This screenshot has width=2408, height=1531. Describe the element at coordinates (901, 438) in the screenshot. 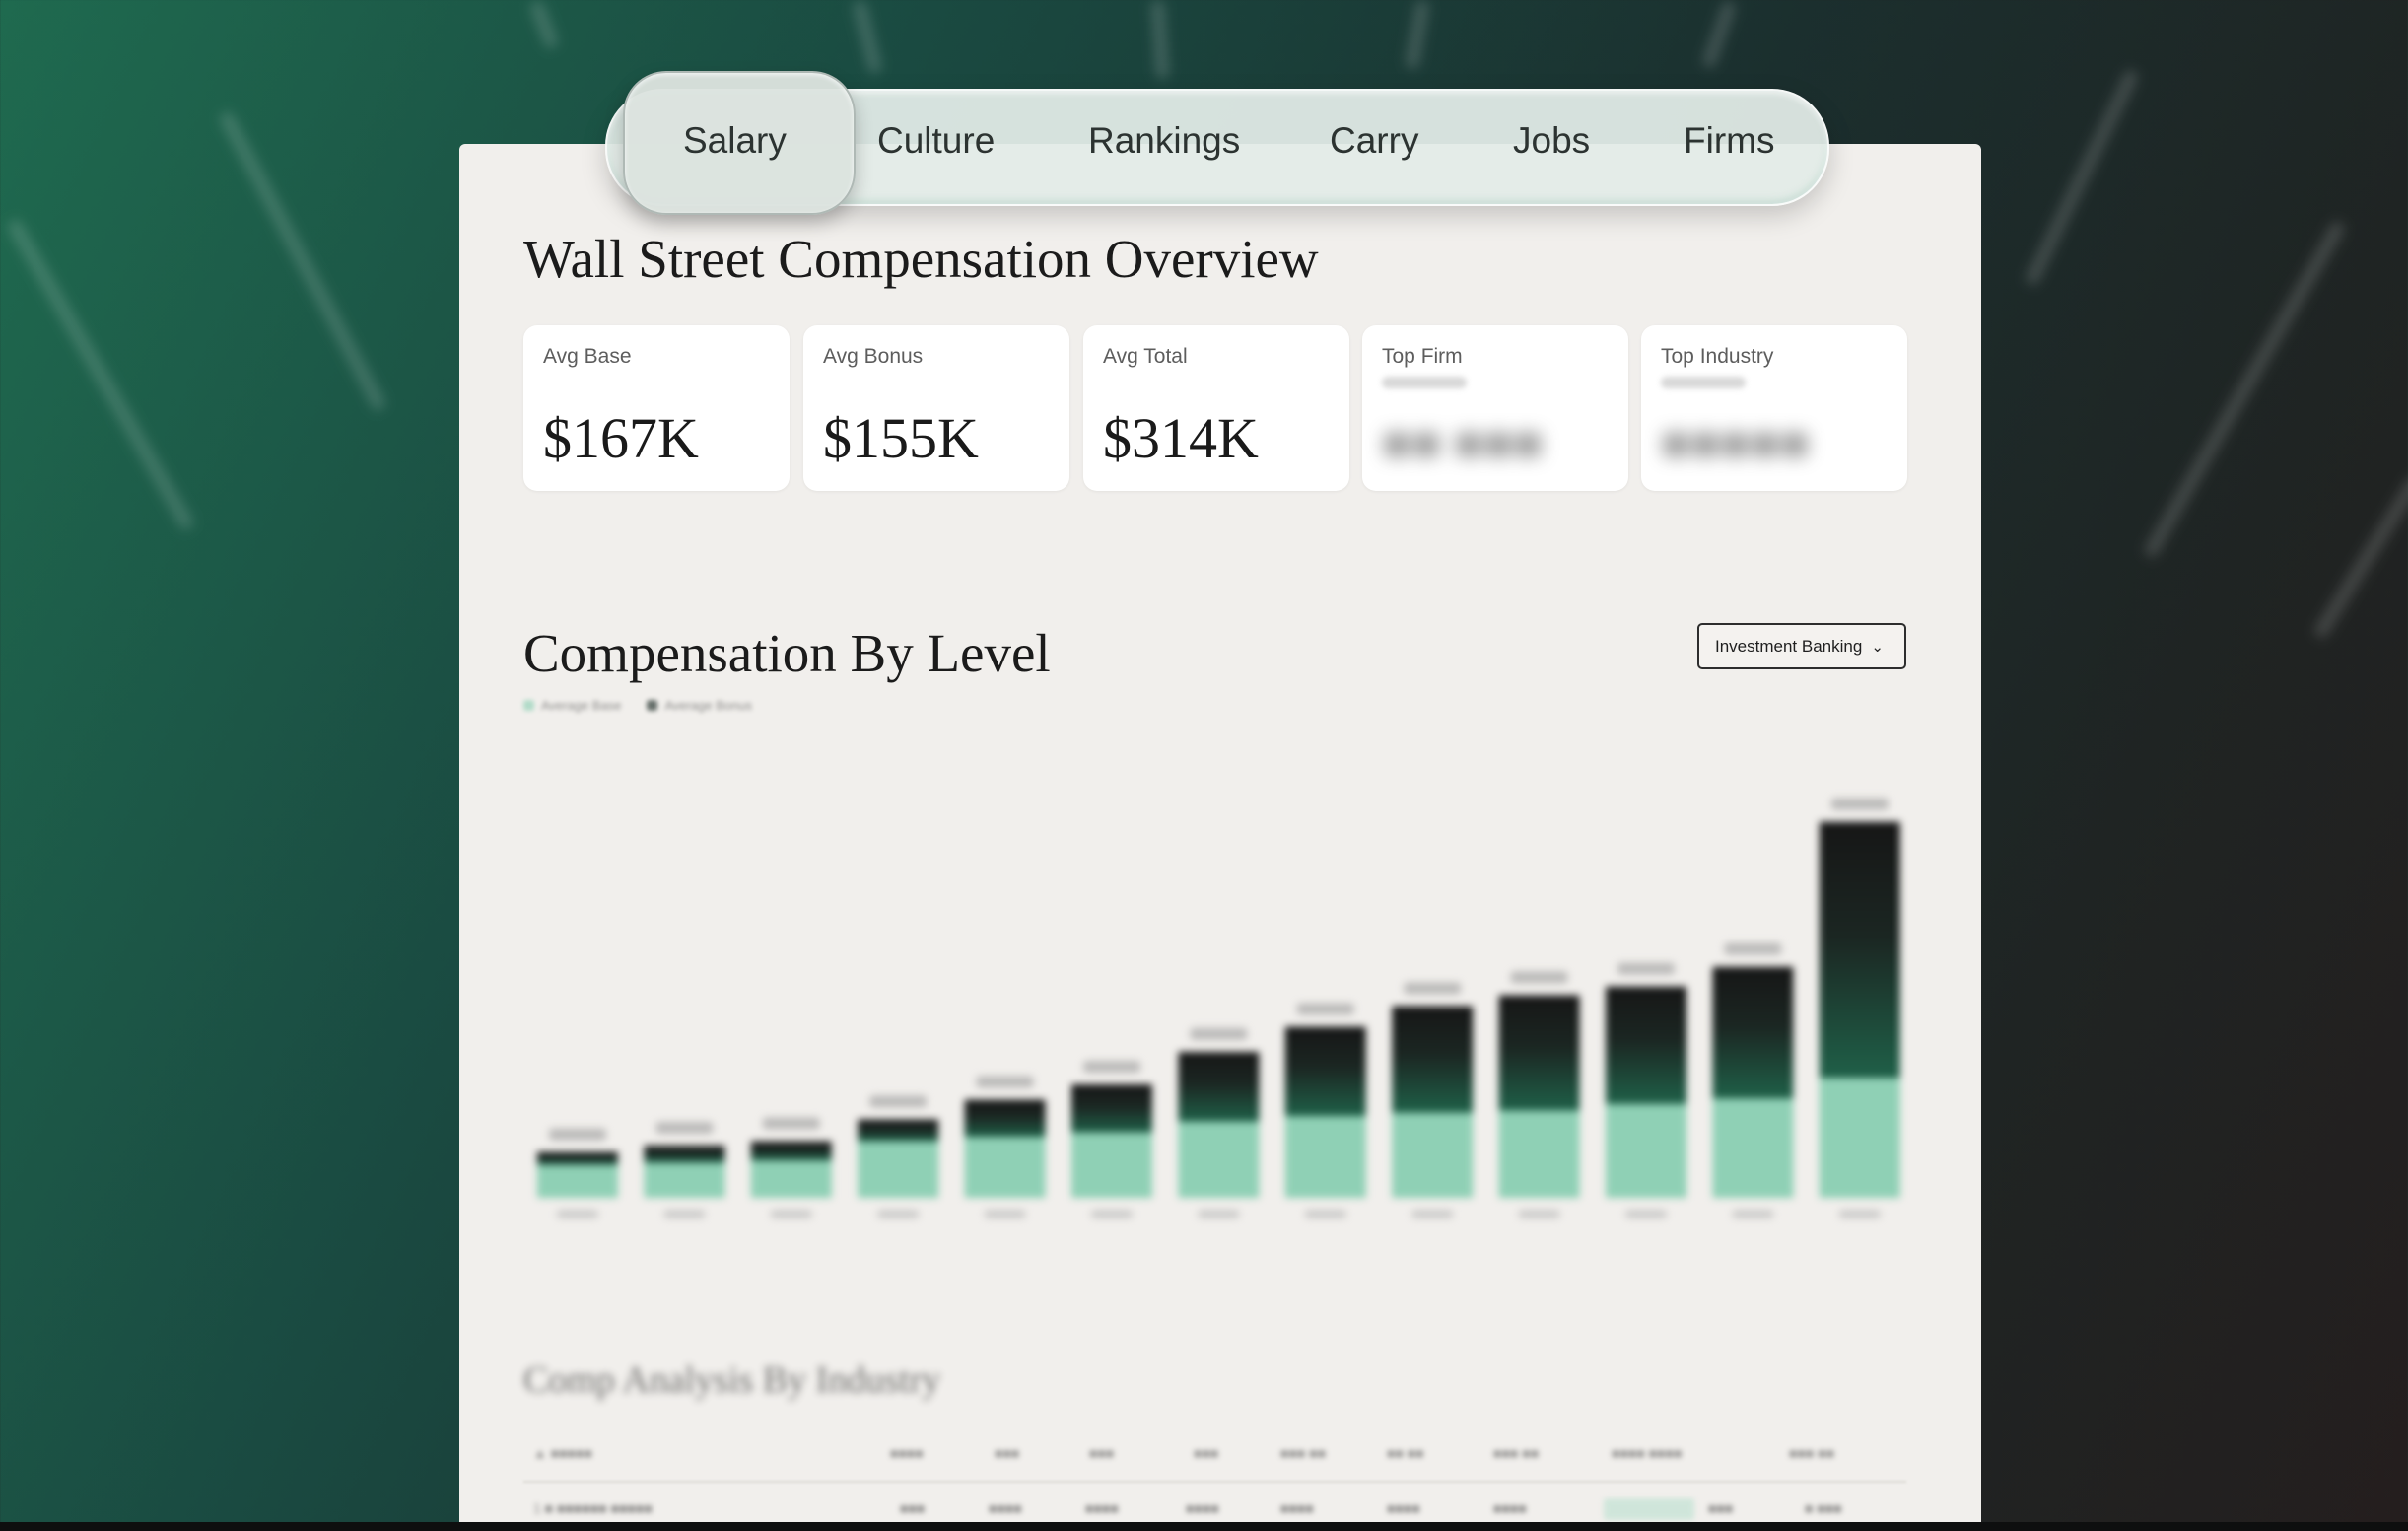

I see `stat-value: $155K` at that location.